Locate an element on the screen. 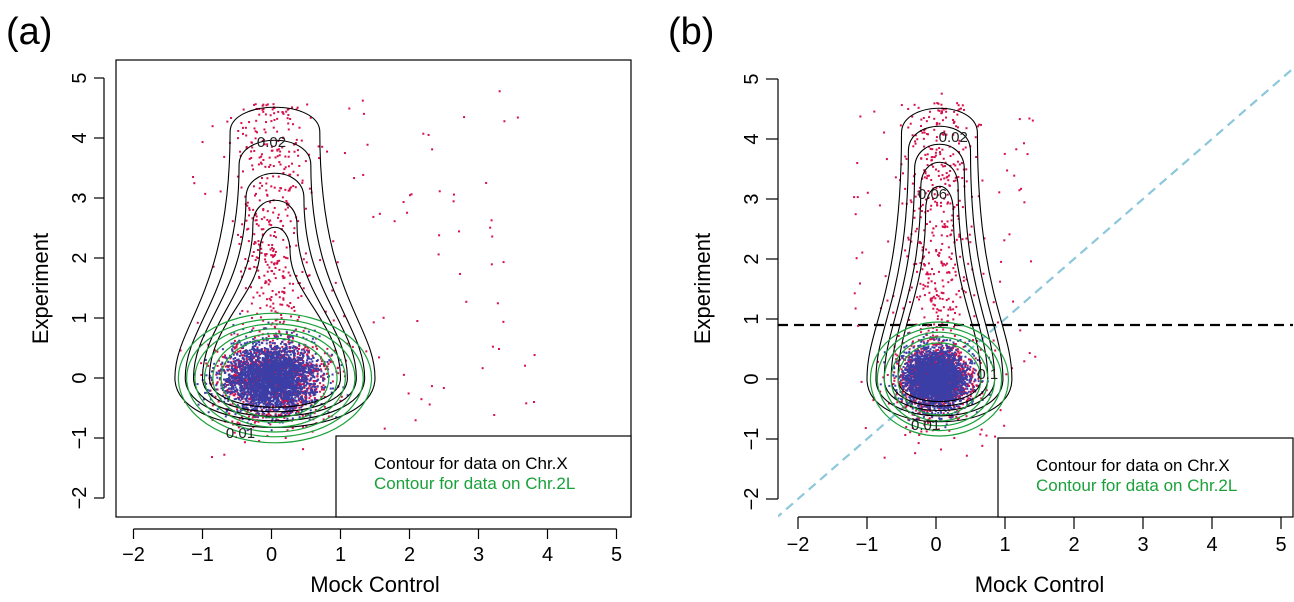  y-tick-label: 5 is located at coordinates (80, 77).